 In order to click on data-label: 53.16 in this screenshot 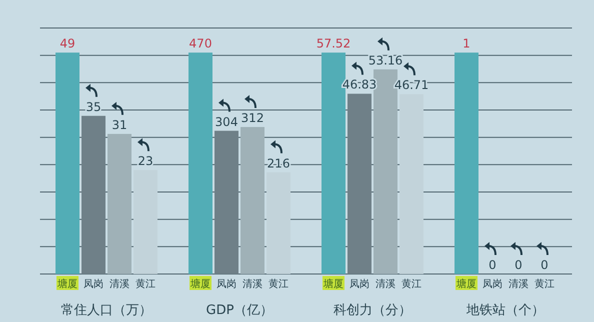, I will do `click(385, 60)`.